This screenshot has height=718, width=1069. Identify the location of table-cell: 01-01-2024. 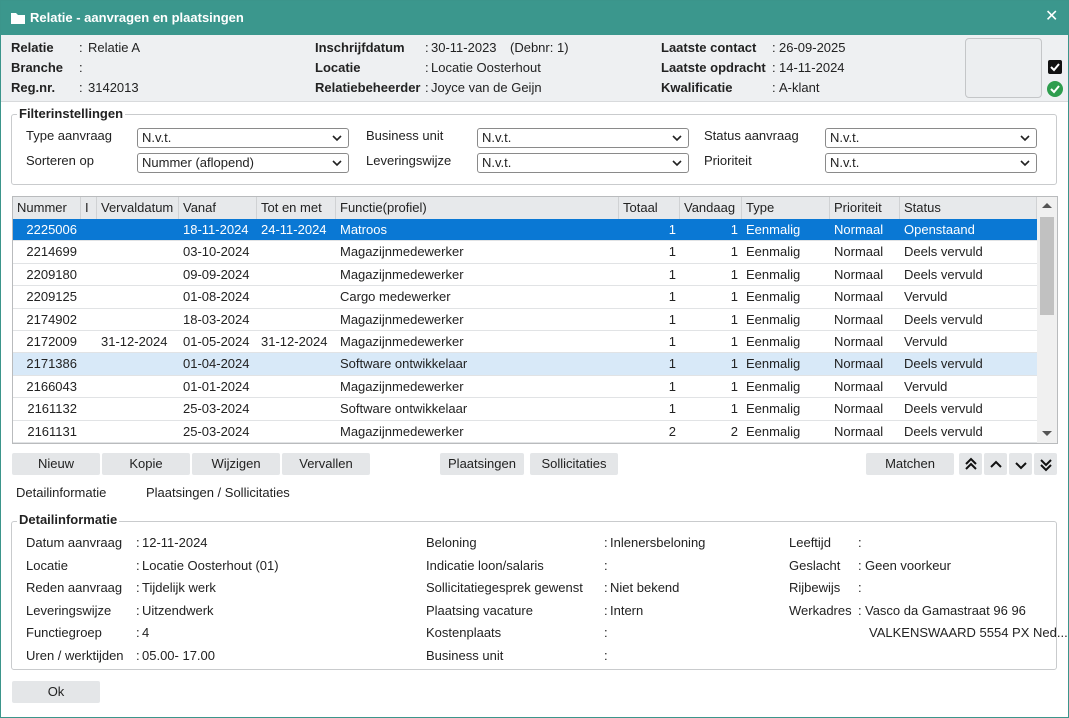
(218, 387).